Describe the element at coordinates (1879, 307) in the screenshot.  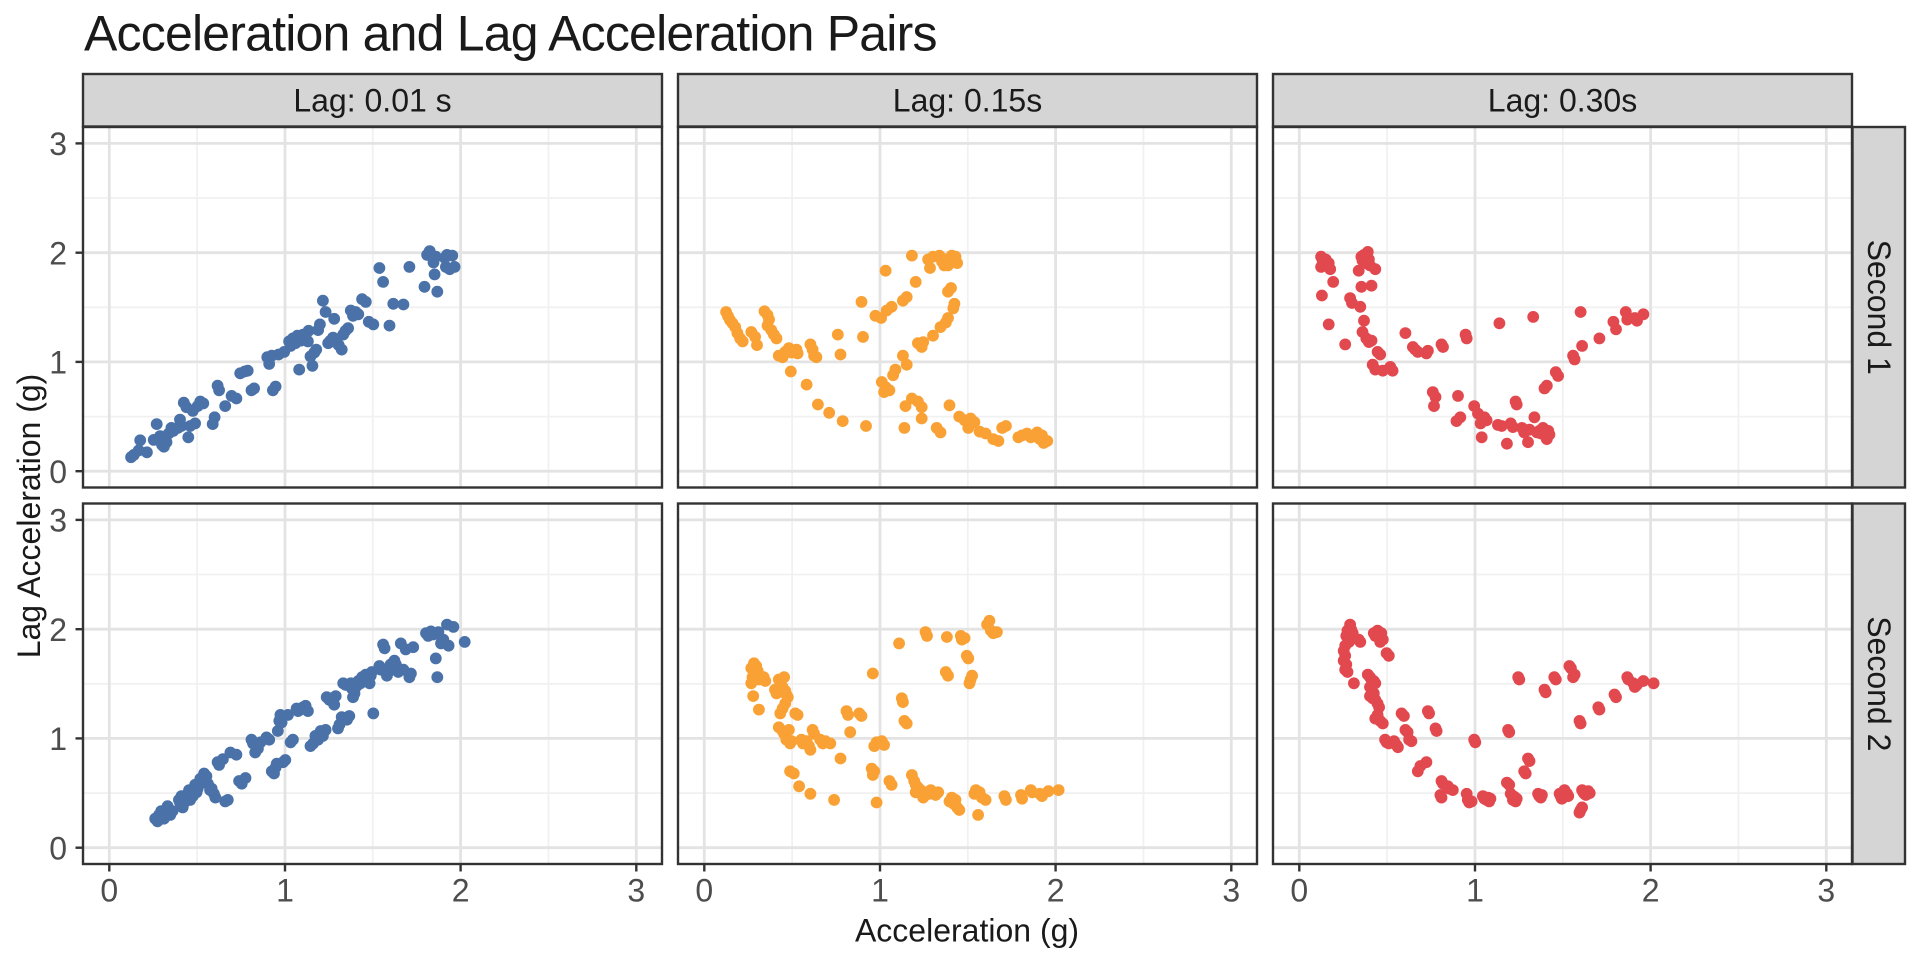
I see `svg-text: Second 1` at that location.